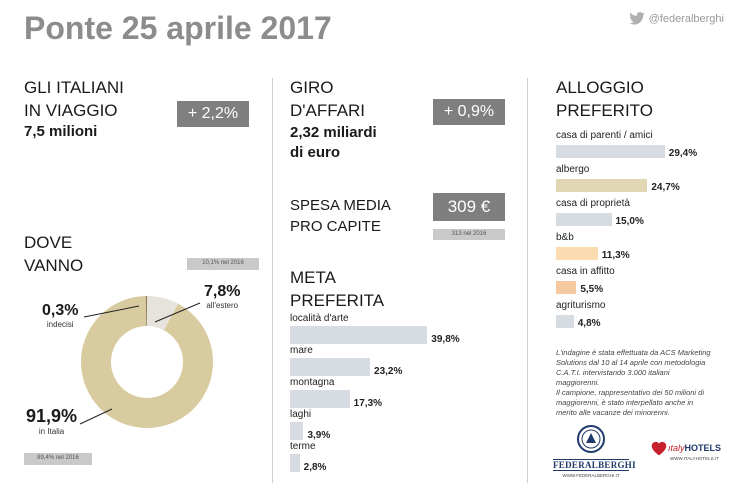 This screenshot has height=500, width=750. What do you see at coordinates (600, 87) in the screenshot?
I see `alloggio-heading-line1: ALLOGGIO` at bounding box center [600, 87].